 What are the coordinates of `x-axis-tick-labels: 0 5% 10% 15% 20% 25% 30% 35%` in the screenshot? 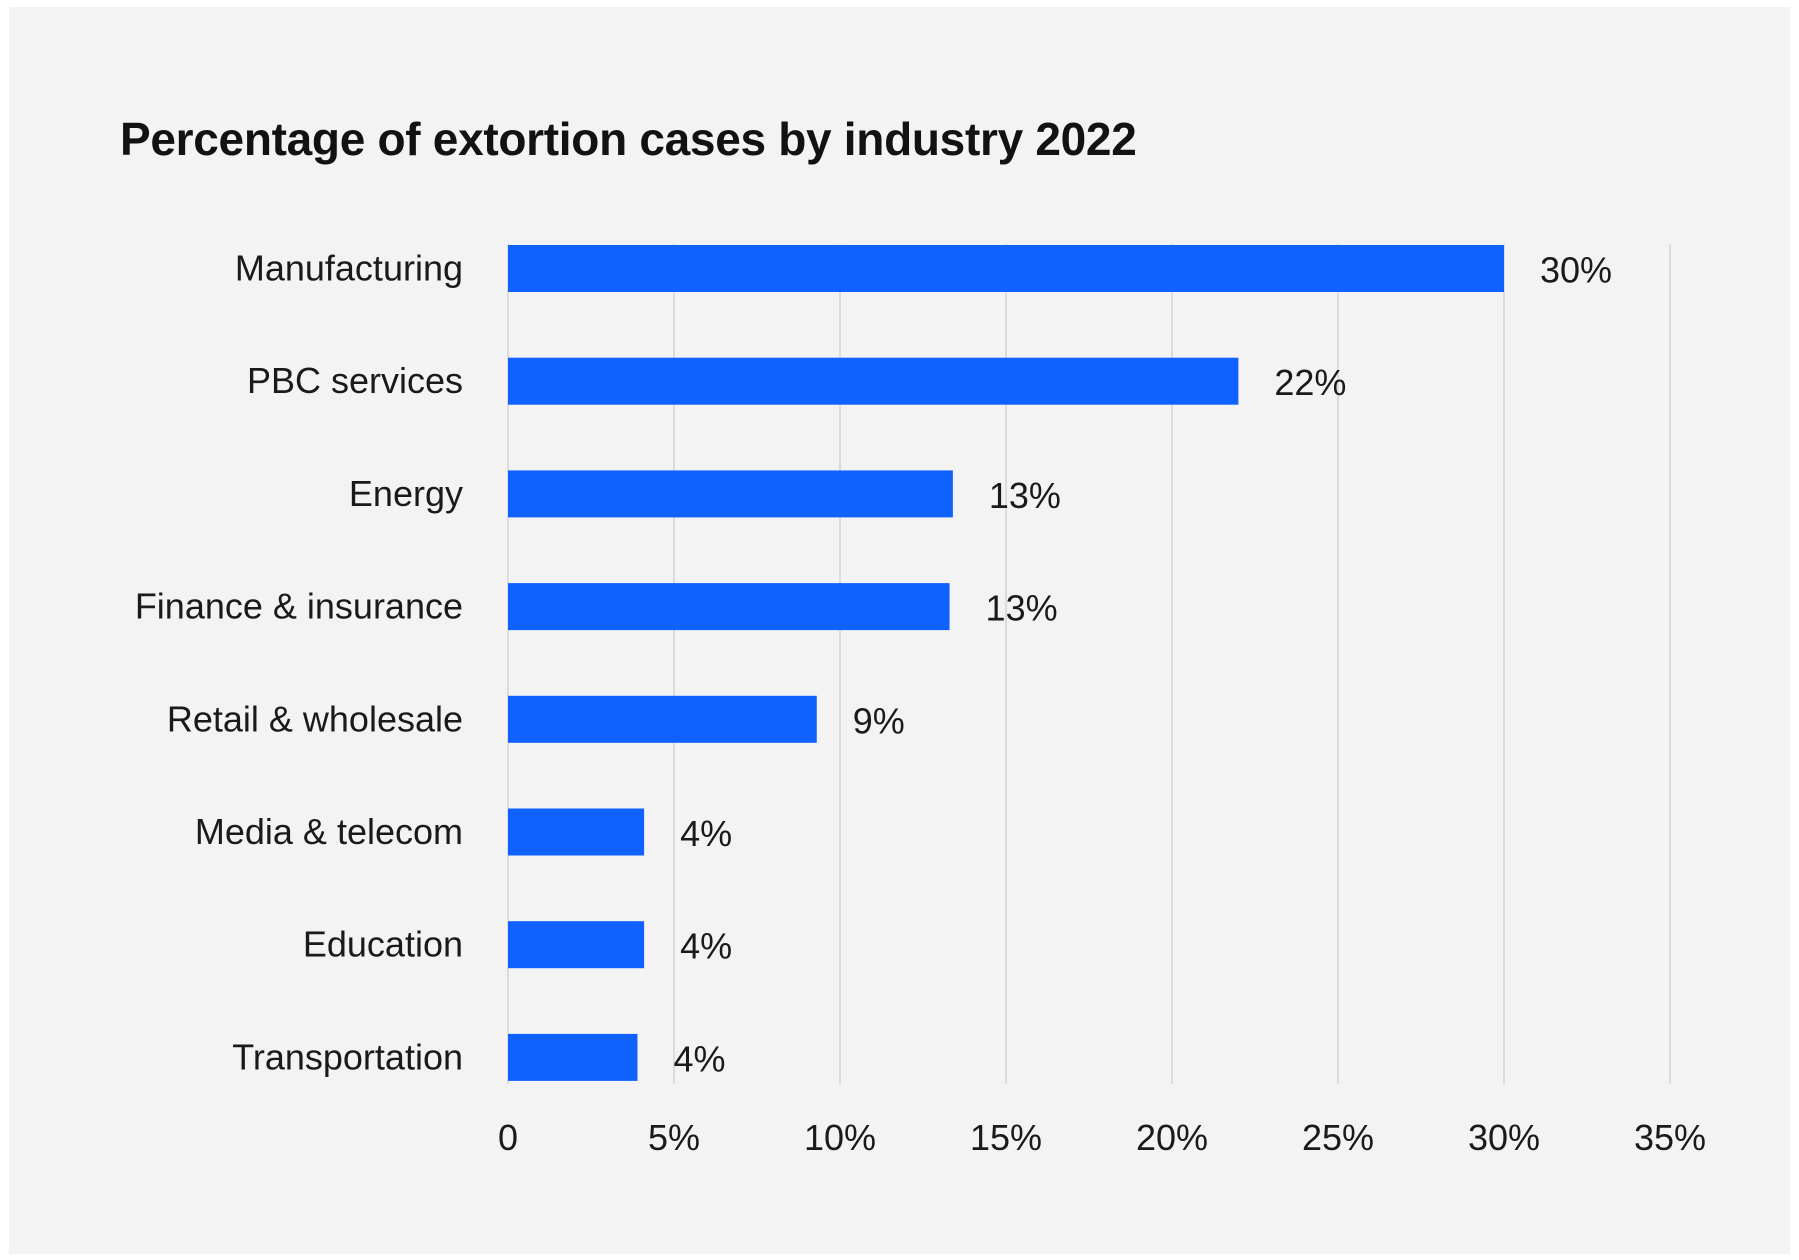 It's located at (1102, 1137).